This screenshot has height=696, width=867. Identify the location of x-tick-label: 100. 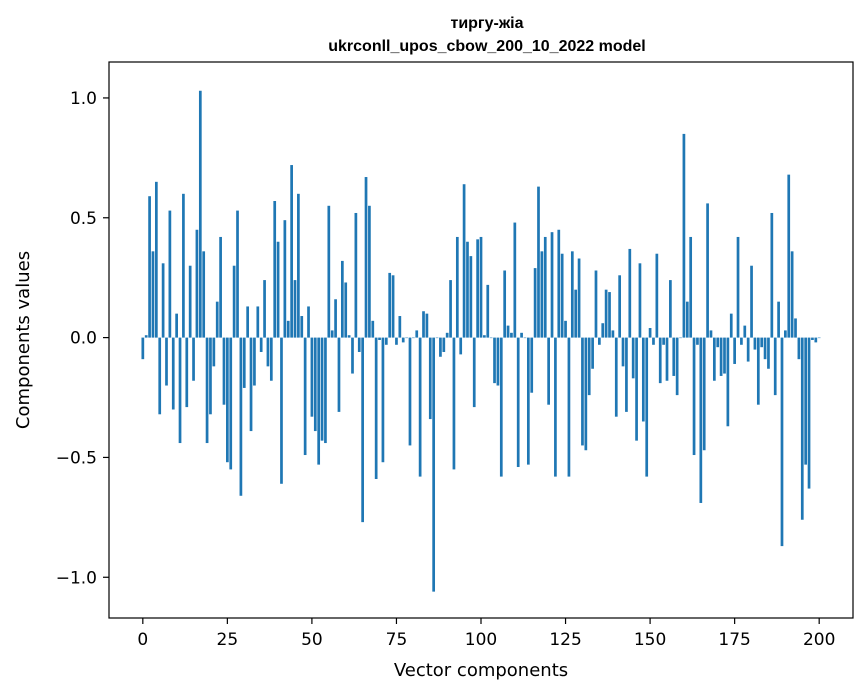
(481, 640).